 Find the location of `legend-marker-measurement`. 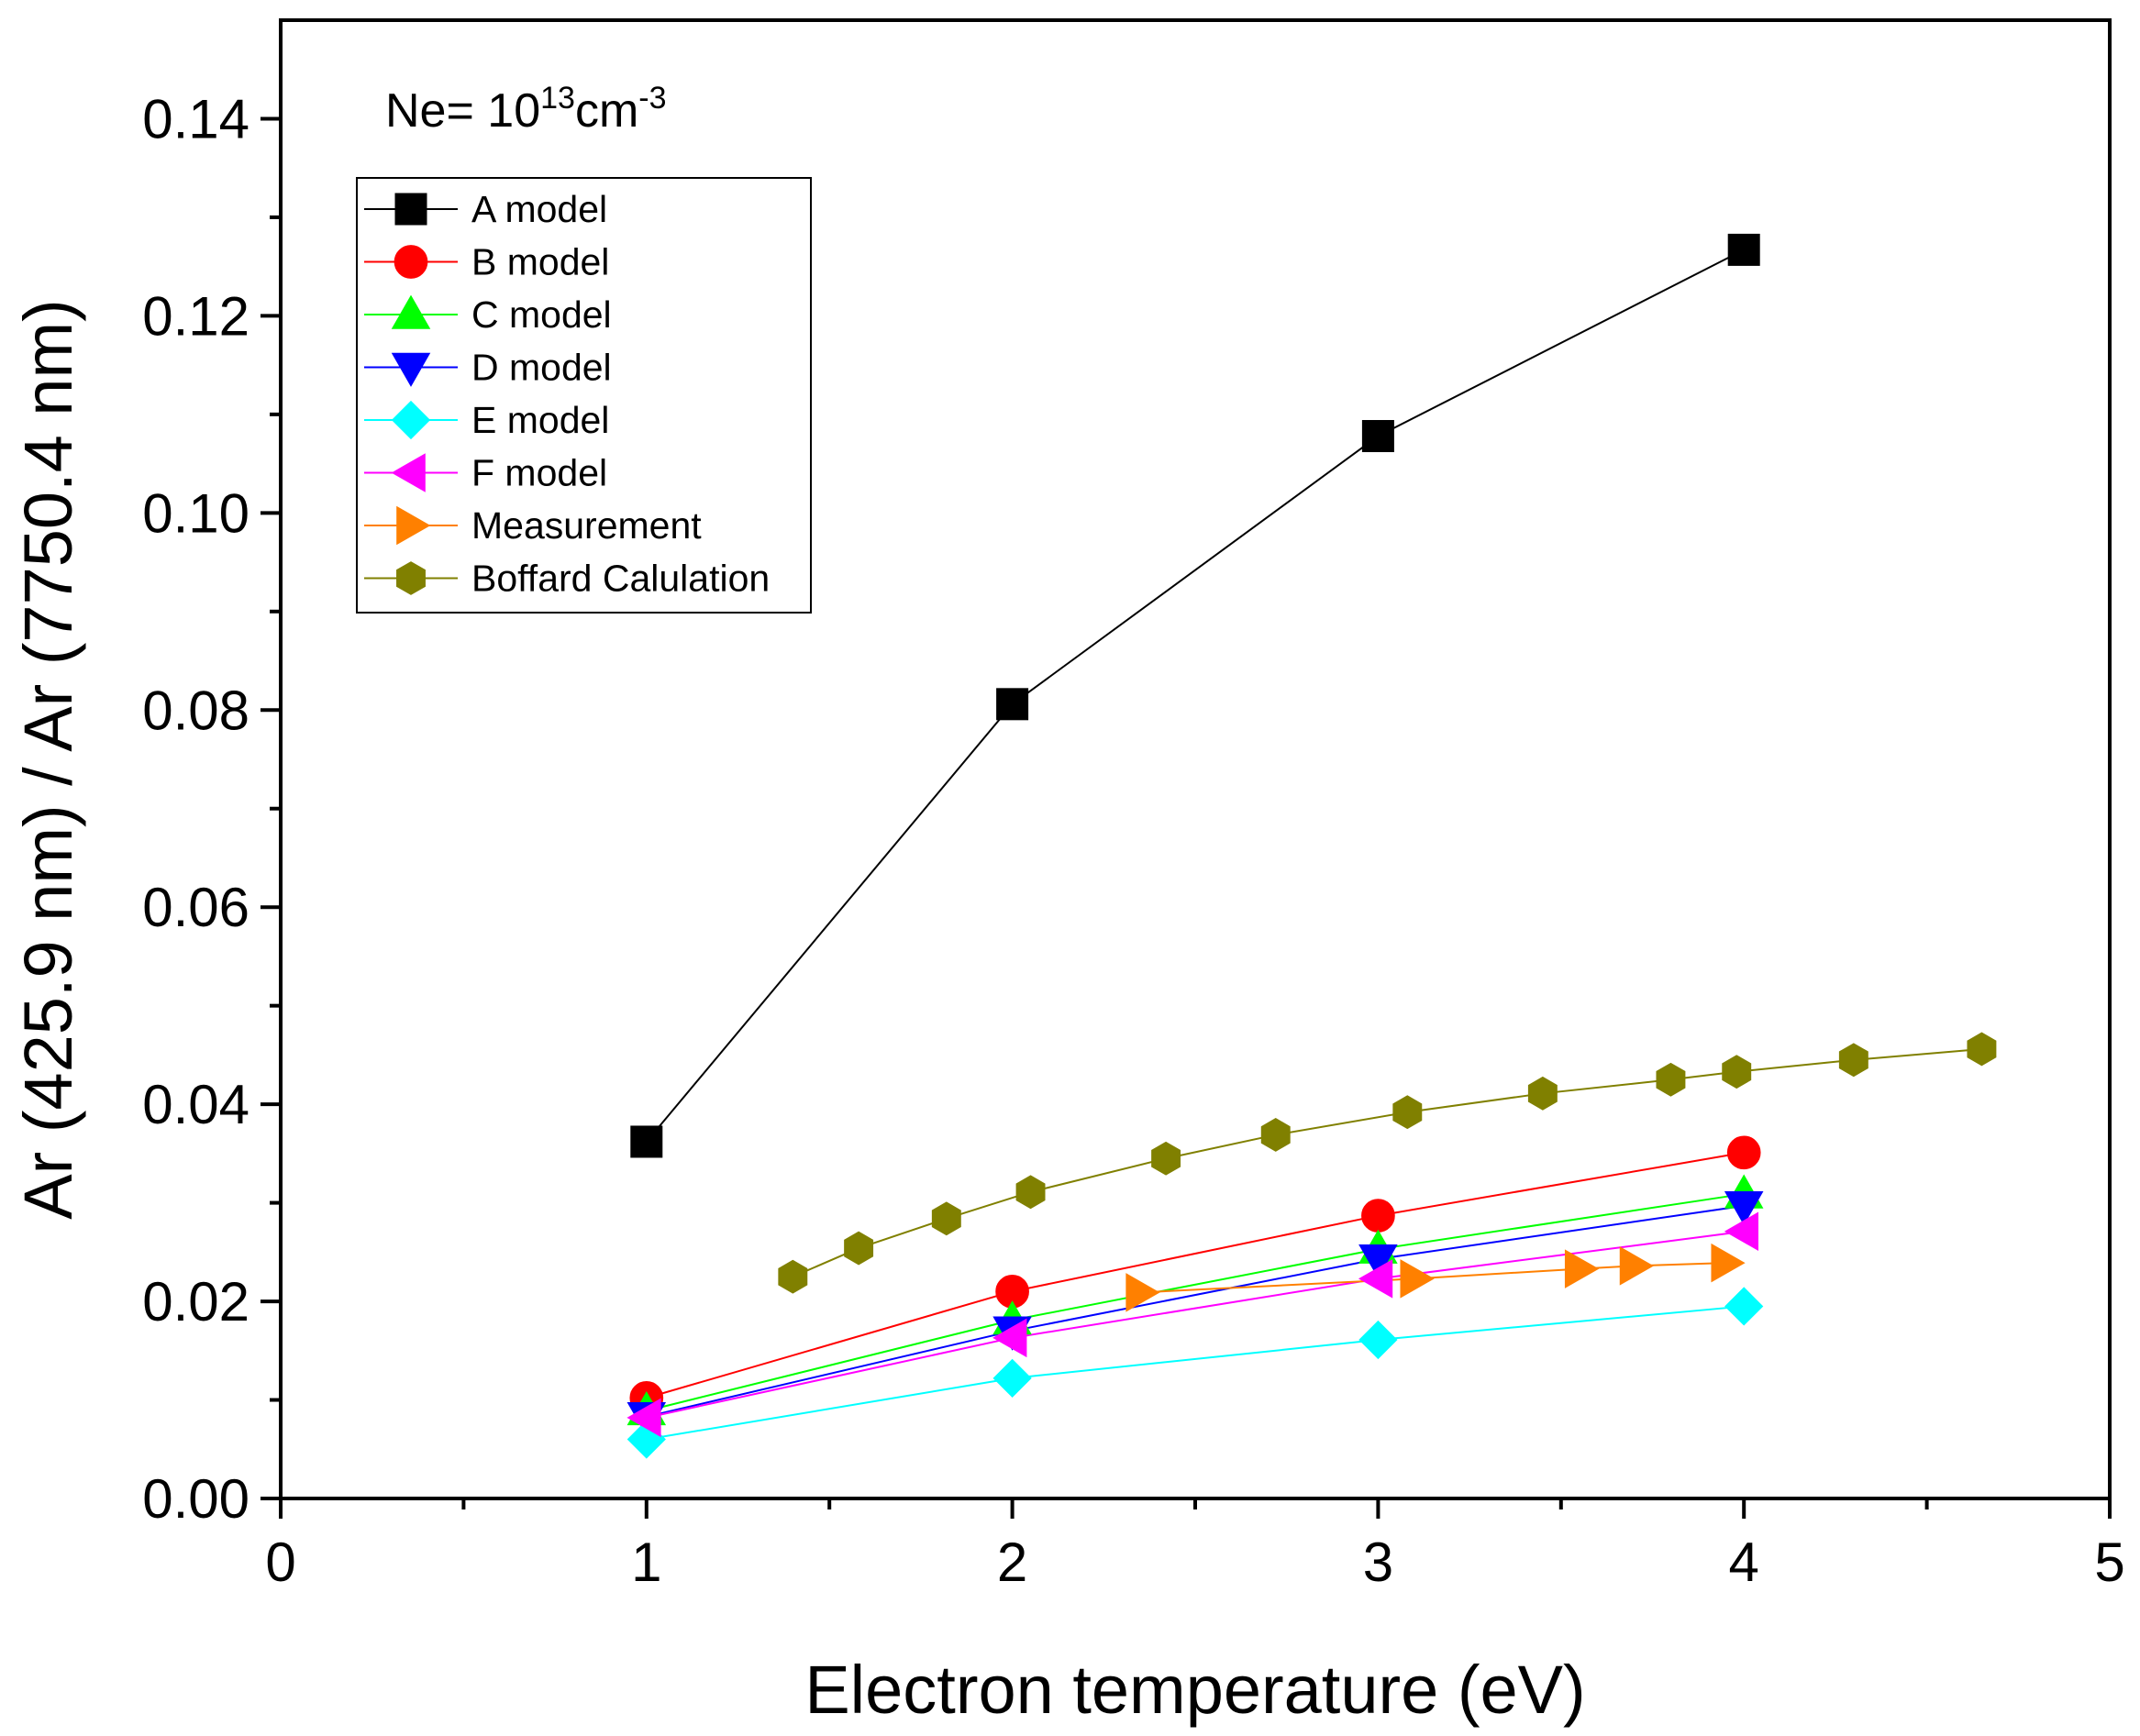

legend-marker-measurement is located at coordinates (413, 525).